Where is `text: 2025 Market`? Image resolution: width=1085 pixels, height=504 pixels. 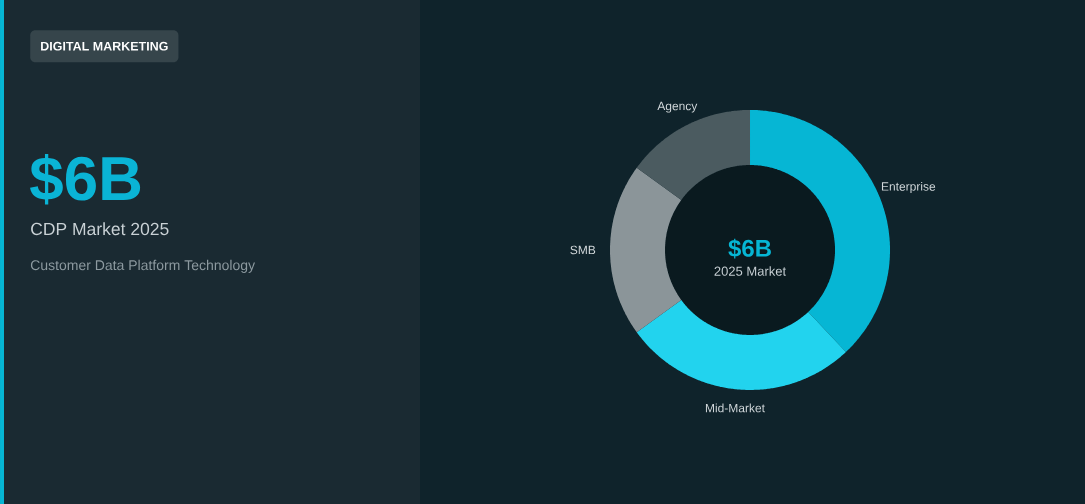
text: 2025 Market is located at coordinates (750, 271).